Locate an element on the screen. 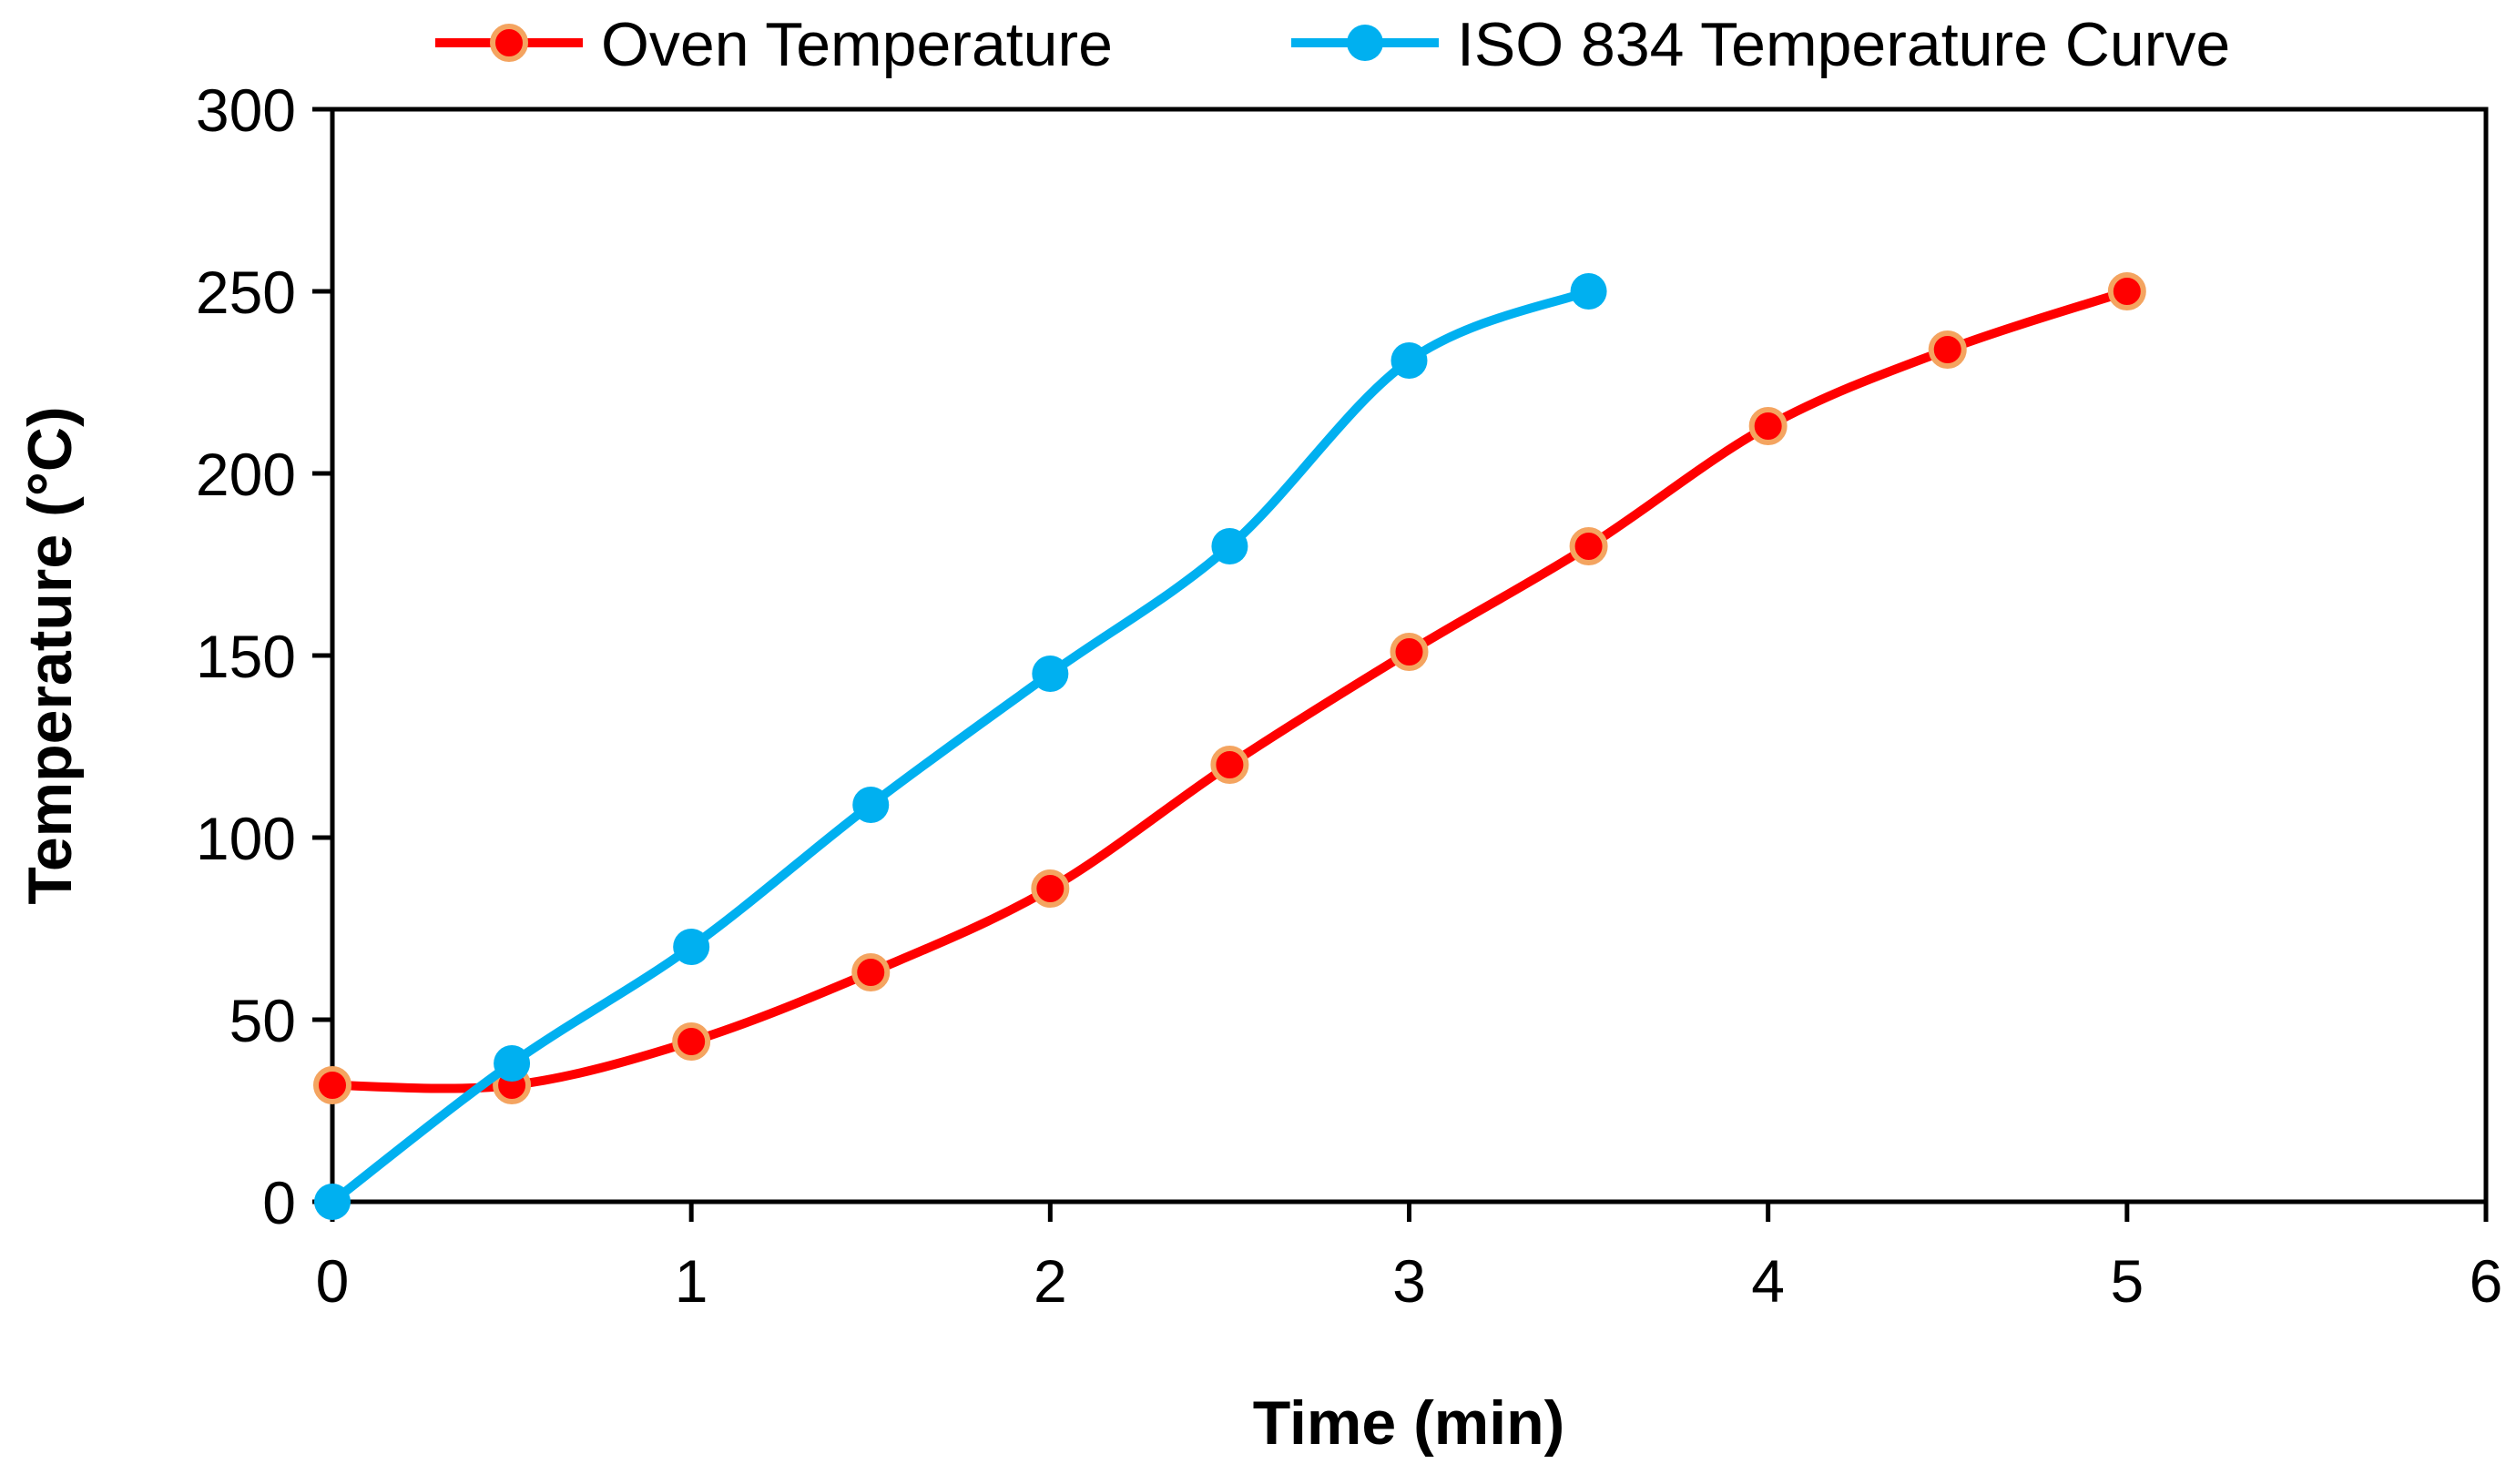 The height and width of the screenshot is (1484, 2516). y-tick-label: 100 is located at coordinates (246, 838).